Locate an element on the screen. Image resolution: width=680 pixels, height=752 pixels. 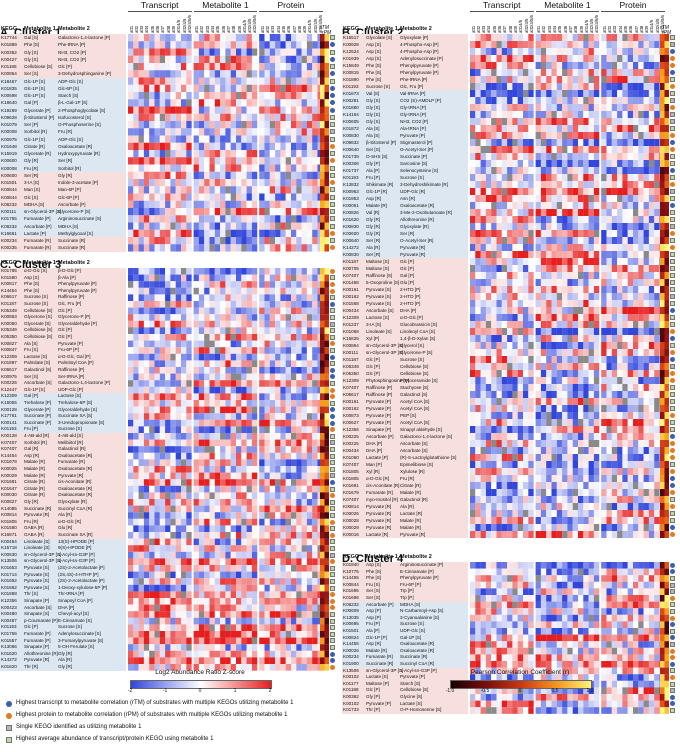
kegg-id: K15825 is located at coordinates (351, 338).